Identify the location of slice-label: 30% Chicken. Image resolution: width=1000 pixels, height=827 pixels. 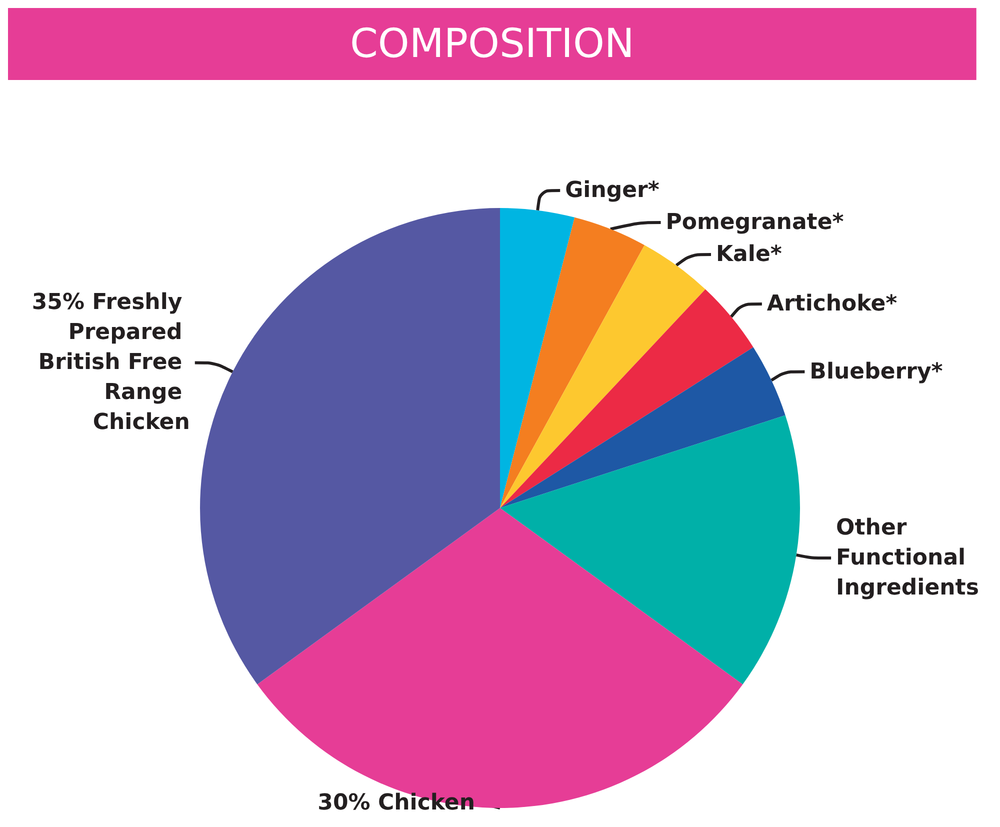
(396, 803).